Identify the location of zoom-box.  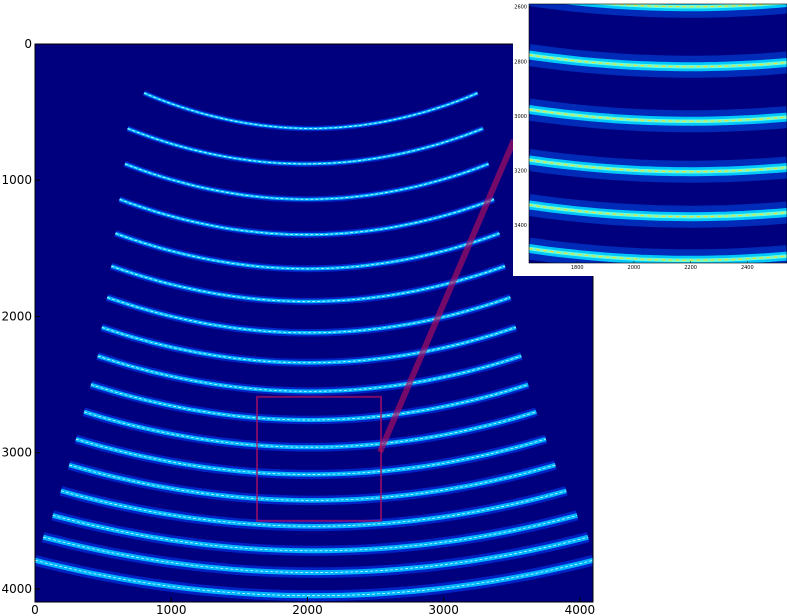
(319, 458).